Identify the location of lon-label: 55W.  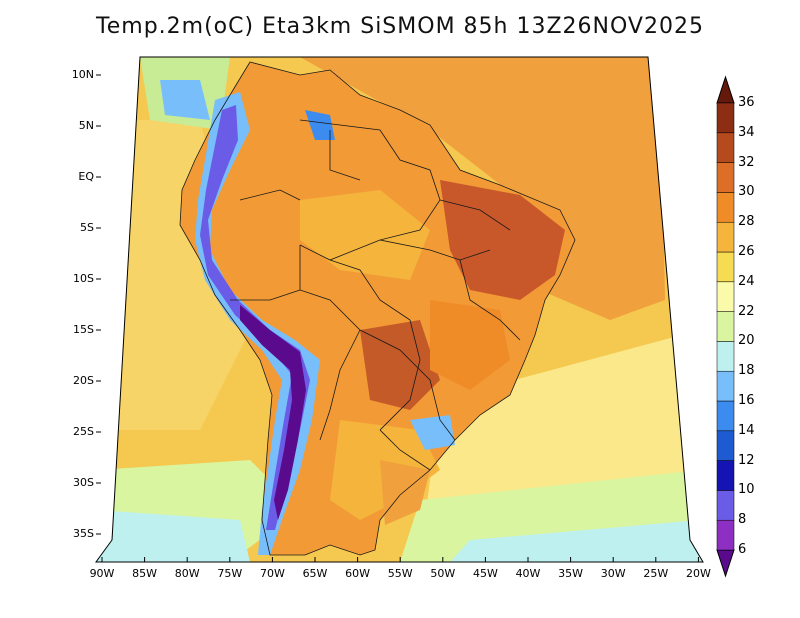
(400, 573).